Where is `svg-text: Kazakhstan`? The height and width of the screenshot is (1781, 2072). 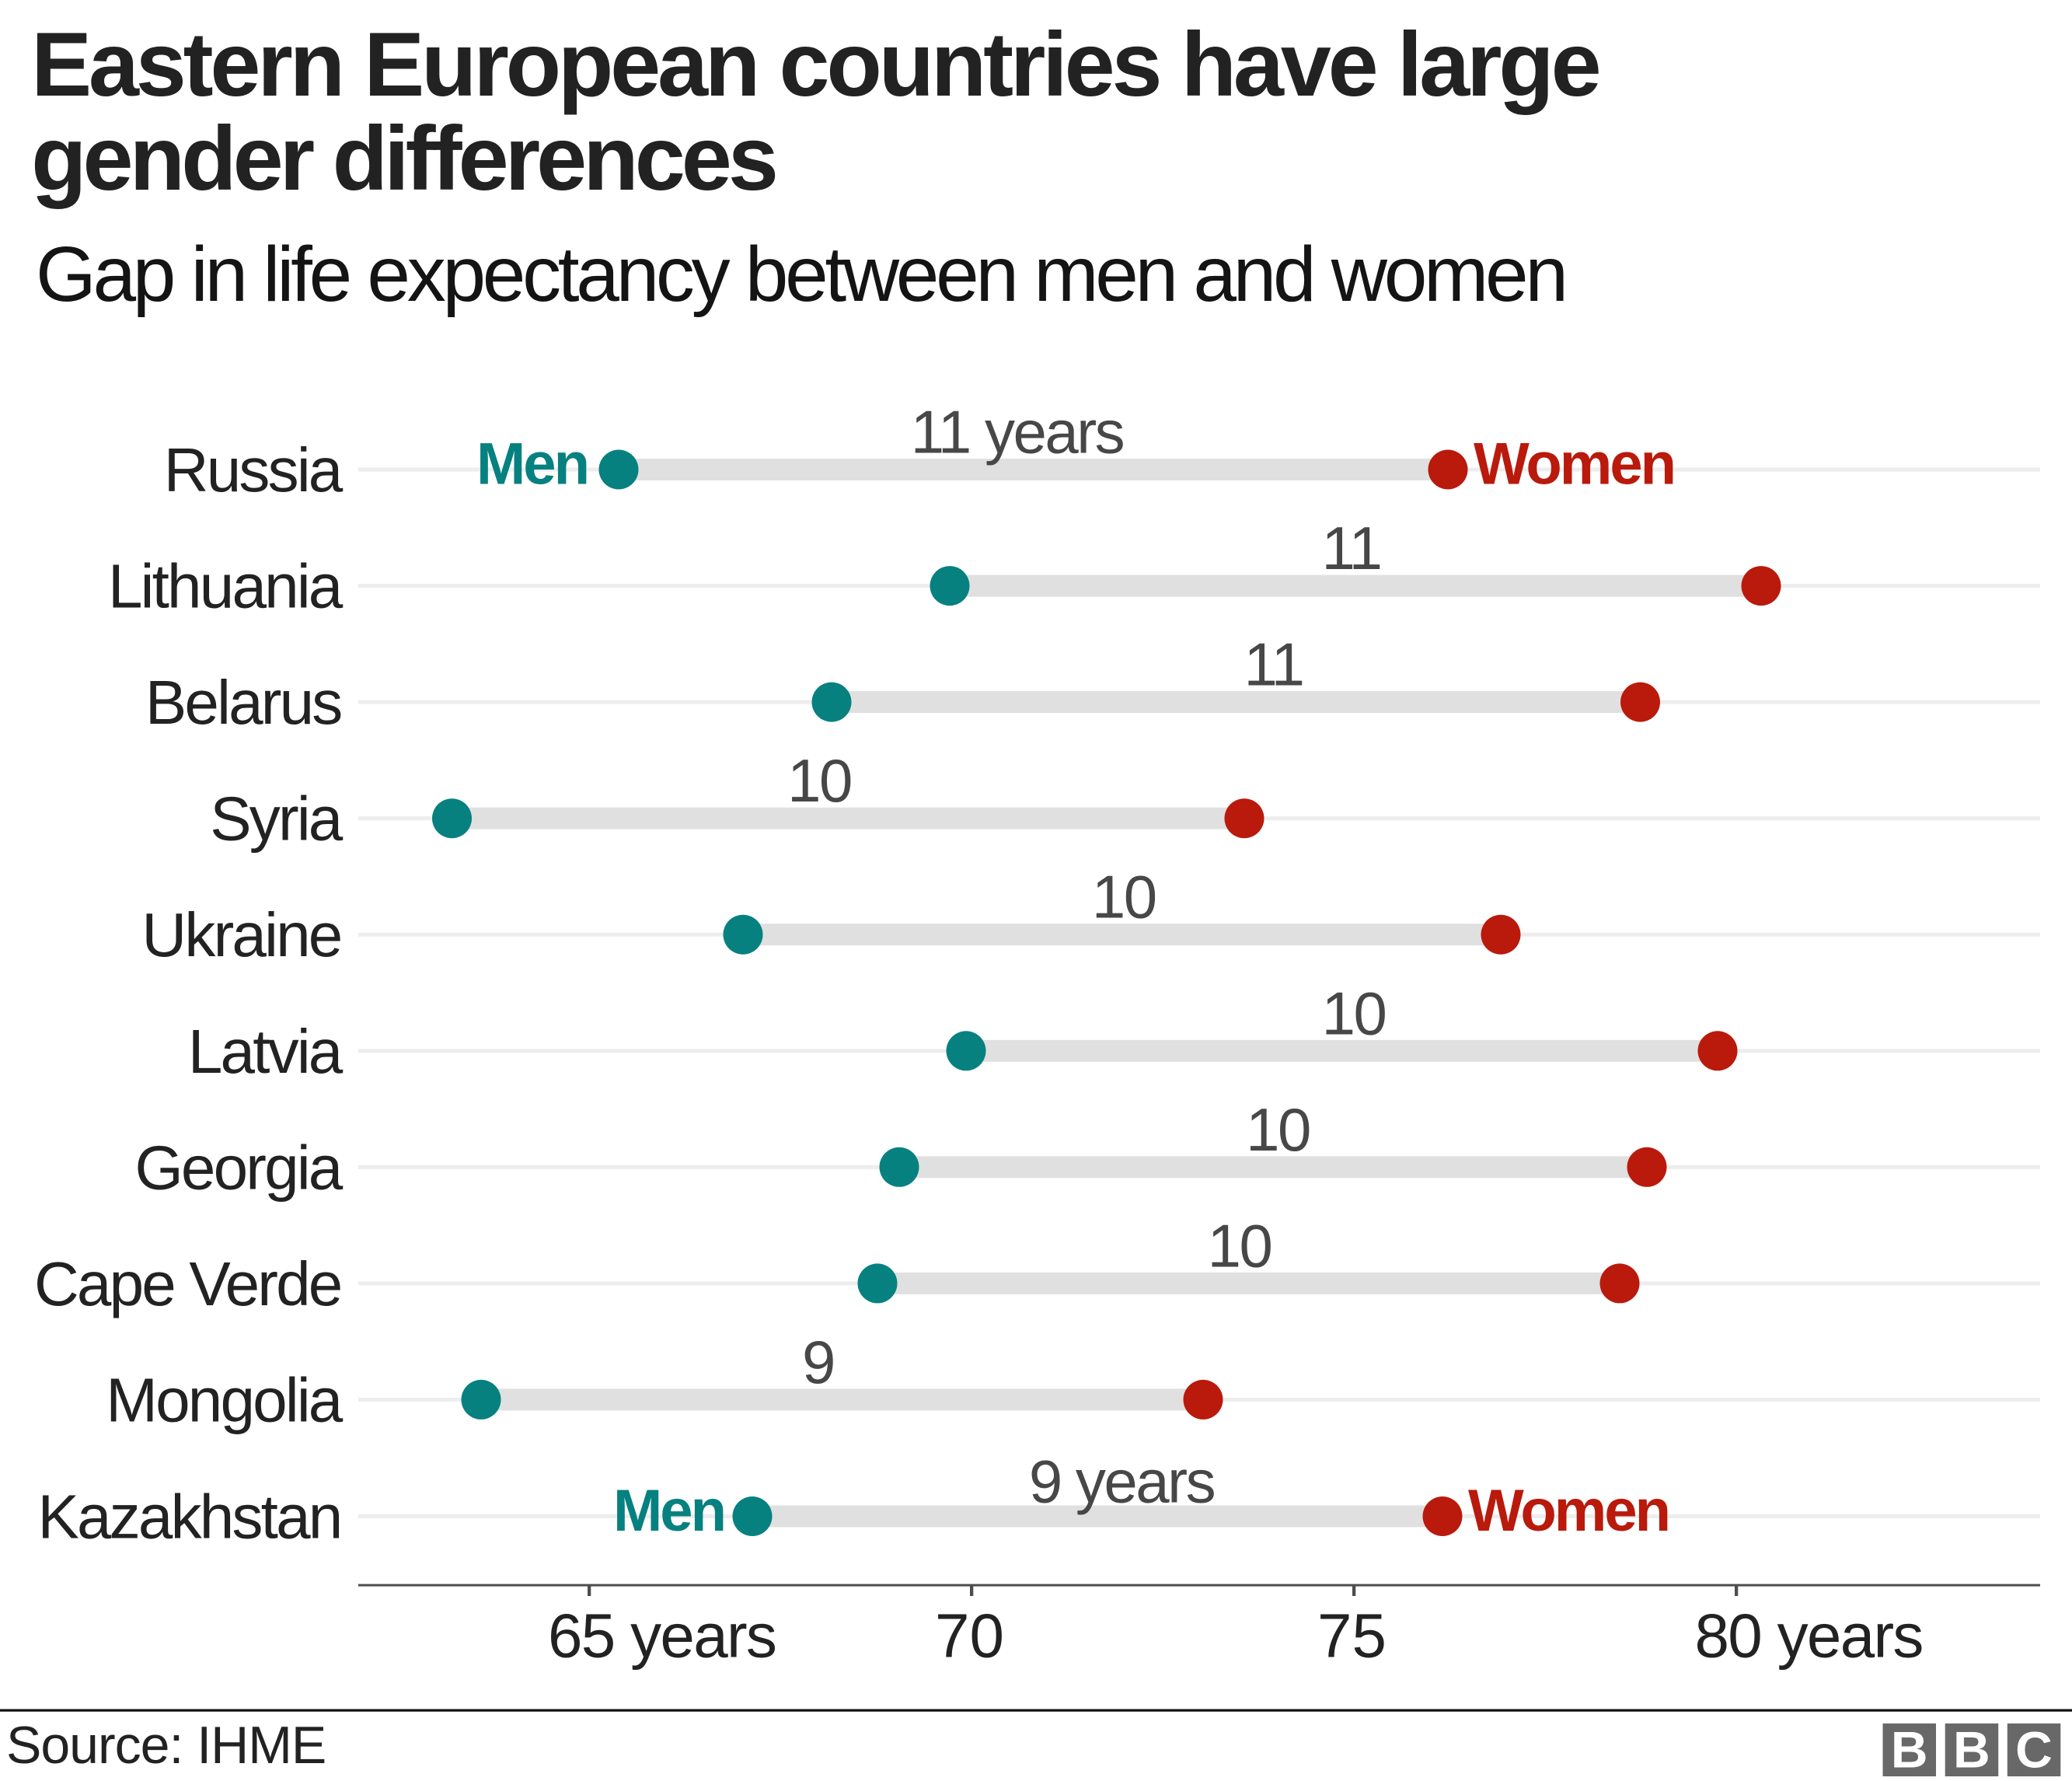 svg-text: Kazakhstan is located at coordinates (188, 1517).